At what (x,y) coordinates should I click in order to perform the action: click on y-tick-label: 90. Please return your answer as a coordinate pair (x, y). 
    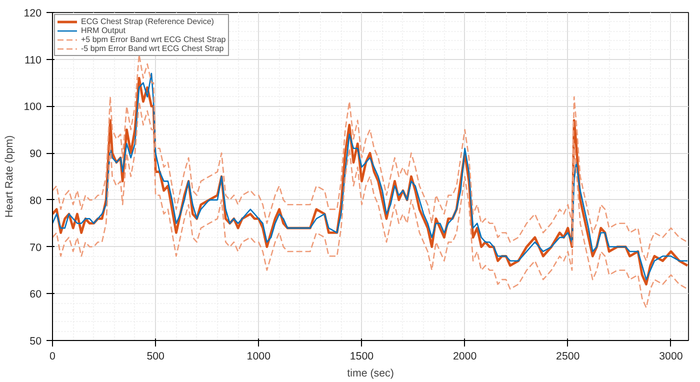
    Looking at the image, I should click on (36, 154).